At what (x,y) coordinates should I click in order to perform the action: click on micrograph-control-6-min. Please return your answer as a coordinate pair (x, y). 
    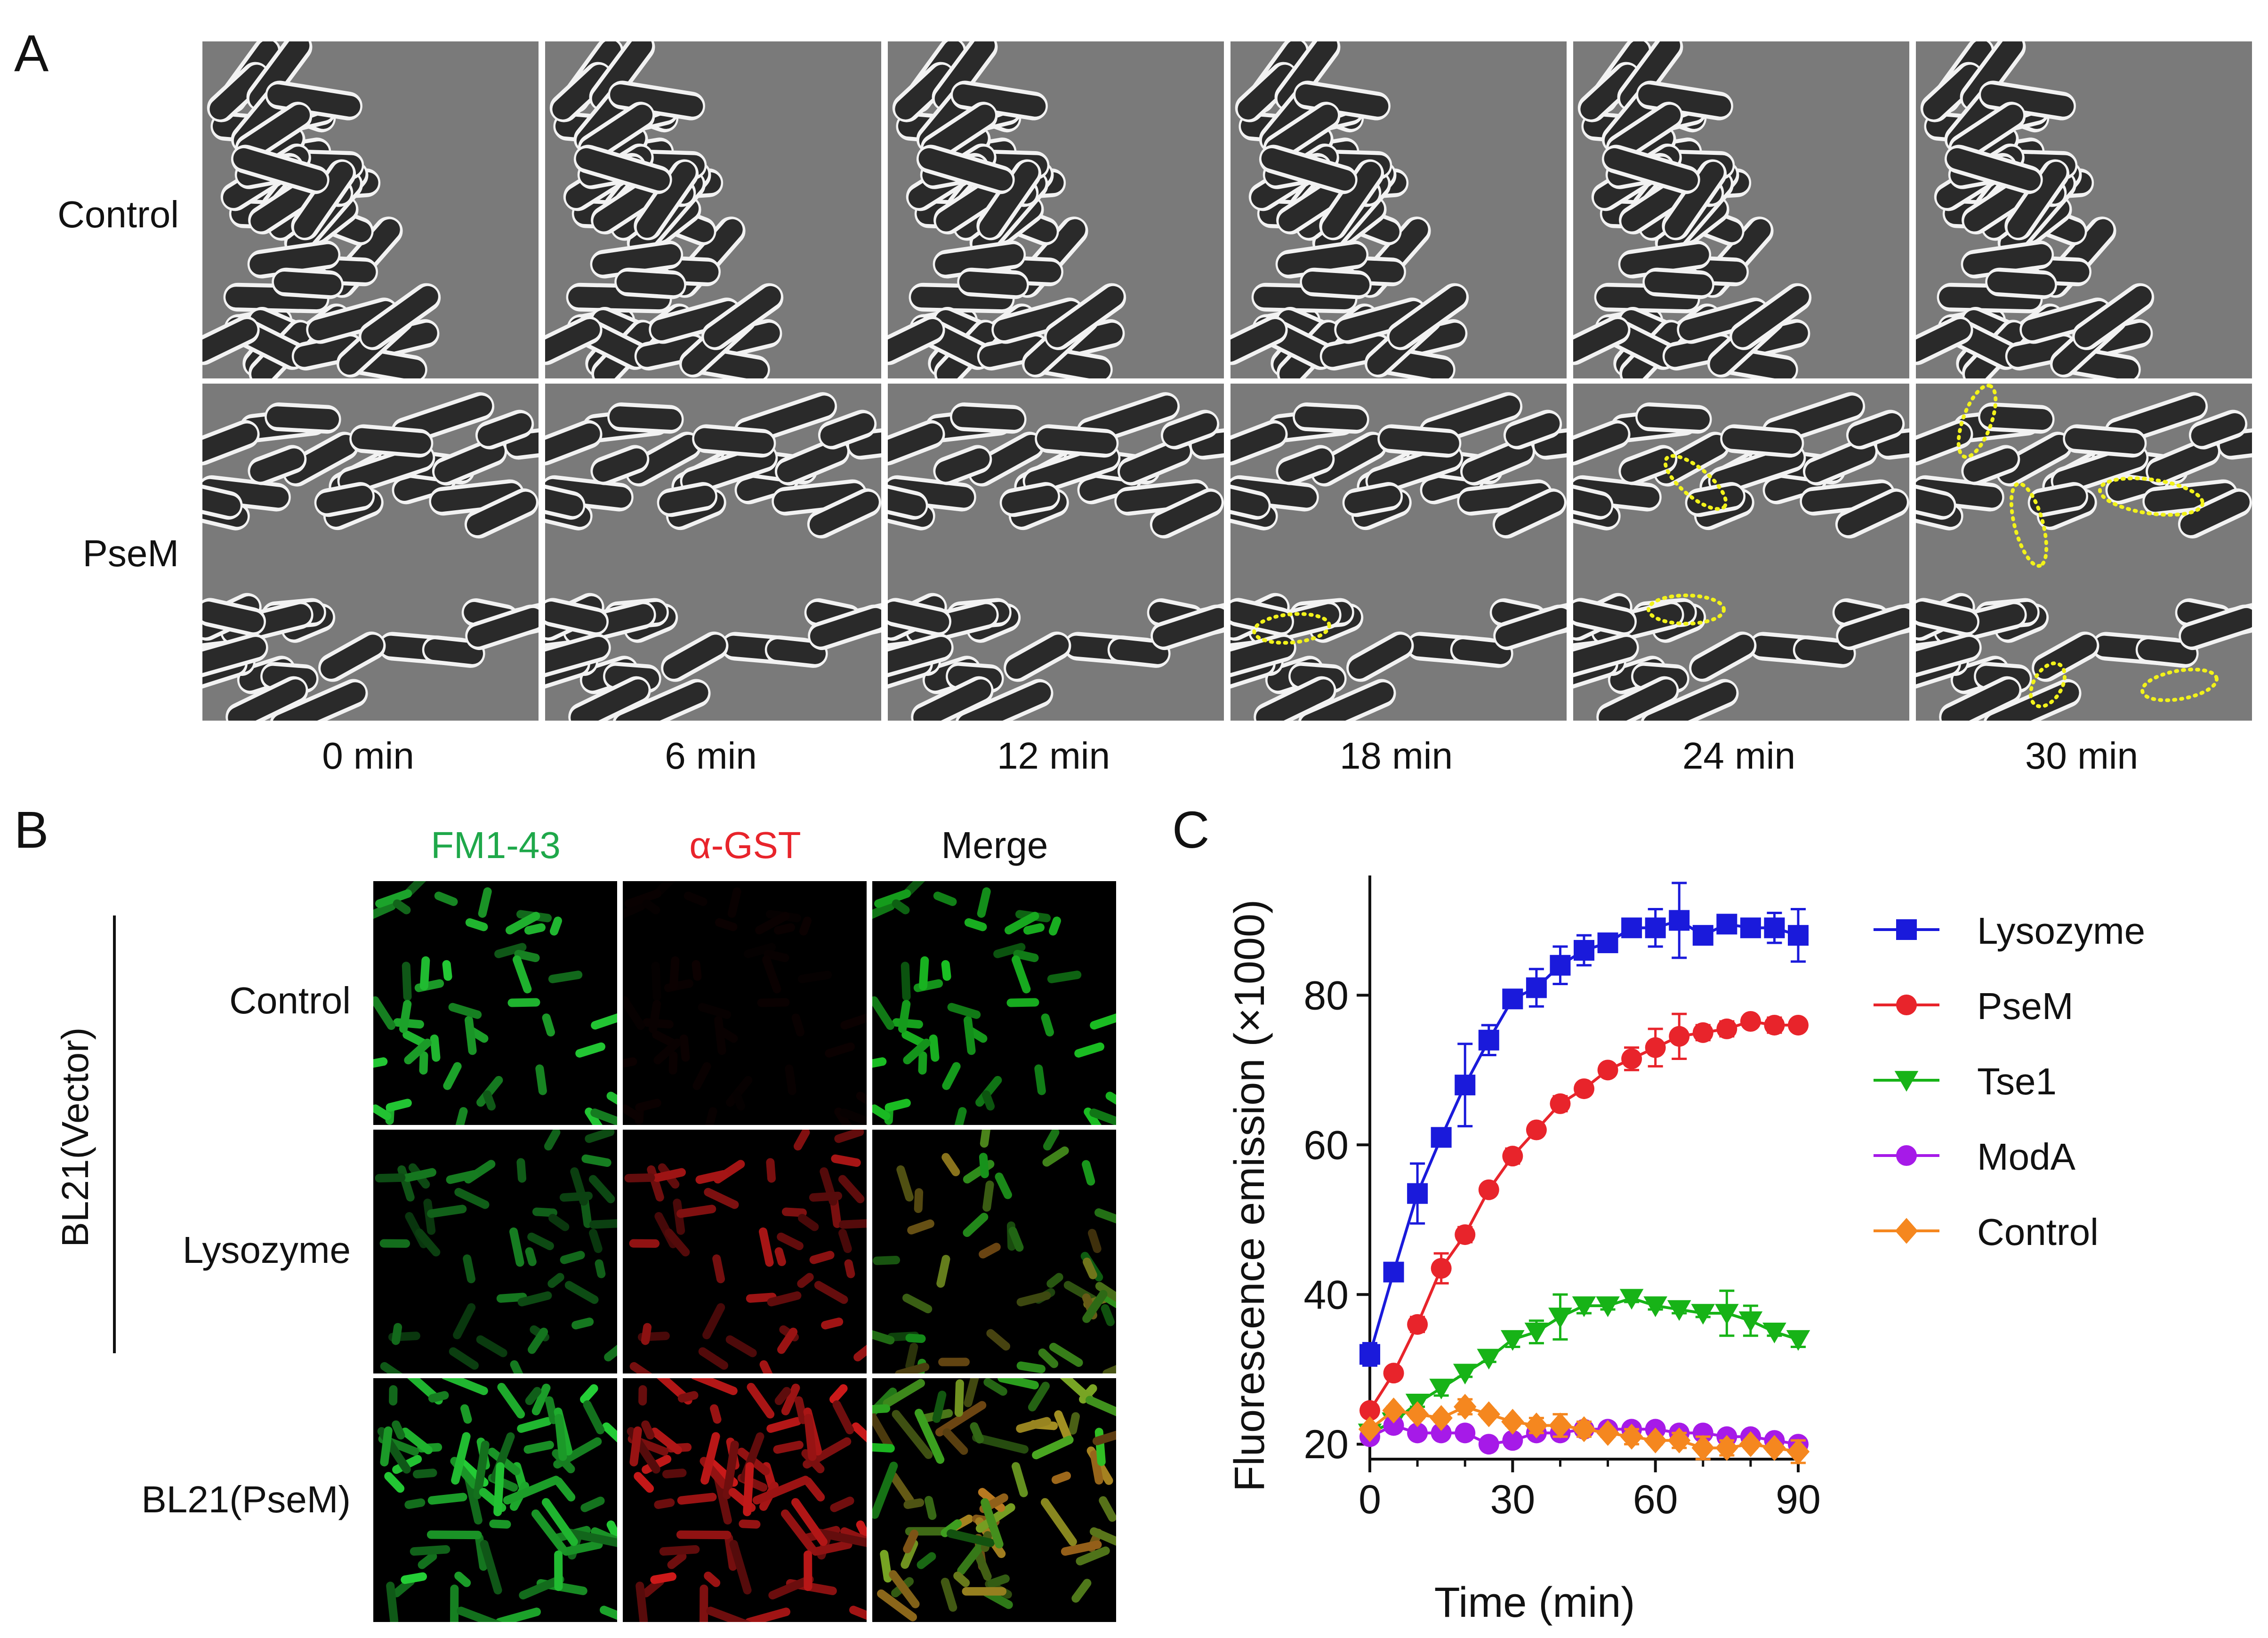
    Looking at the image, I should click on (713, 209).